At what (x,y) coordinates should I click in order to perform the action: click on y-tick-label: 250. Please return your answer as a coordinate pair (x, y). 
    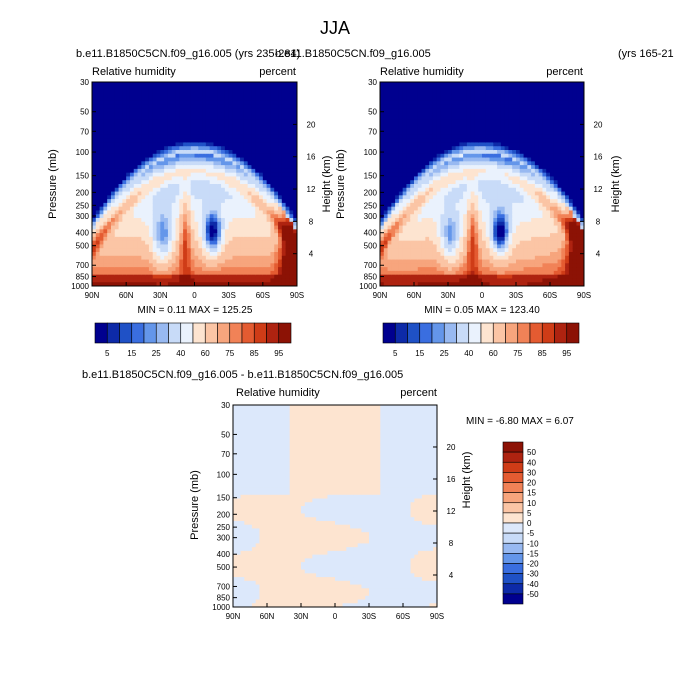
    Looking at the image, I should click on (83, 205).